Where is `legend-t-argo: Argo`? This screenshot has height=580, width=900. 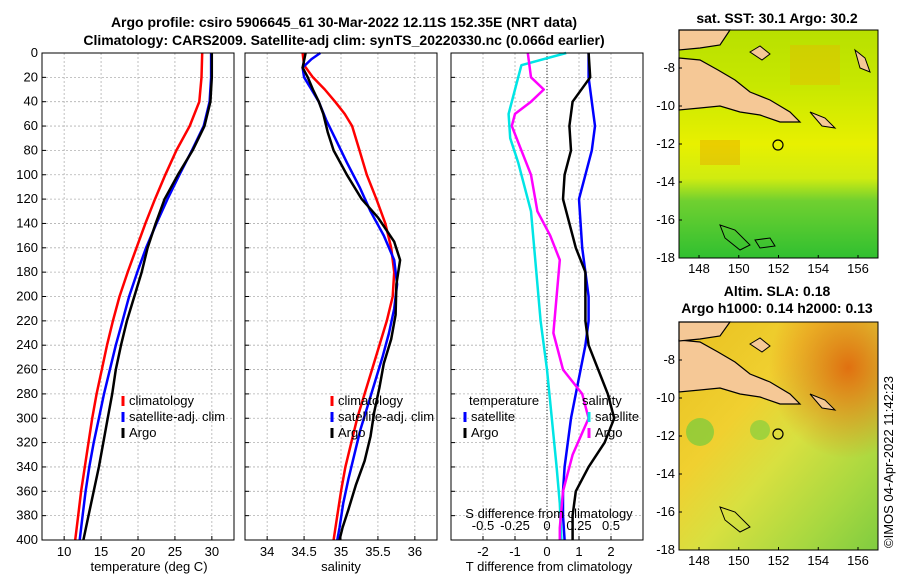
legend-t-argo: Argo is located at coordinates (484, 432).